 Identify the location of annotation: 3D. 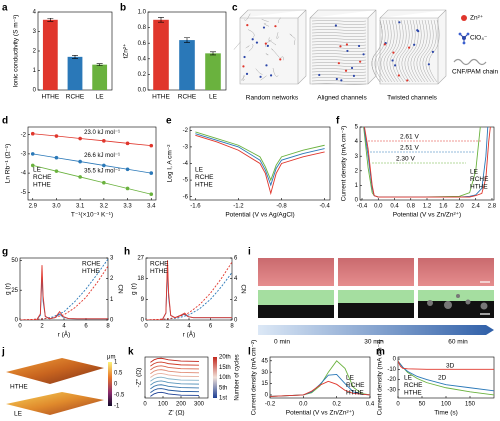
(450, 366).